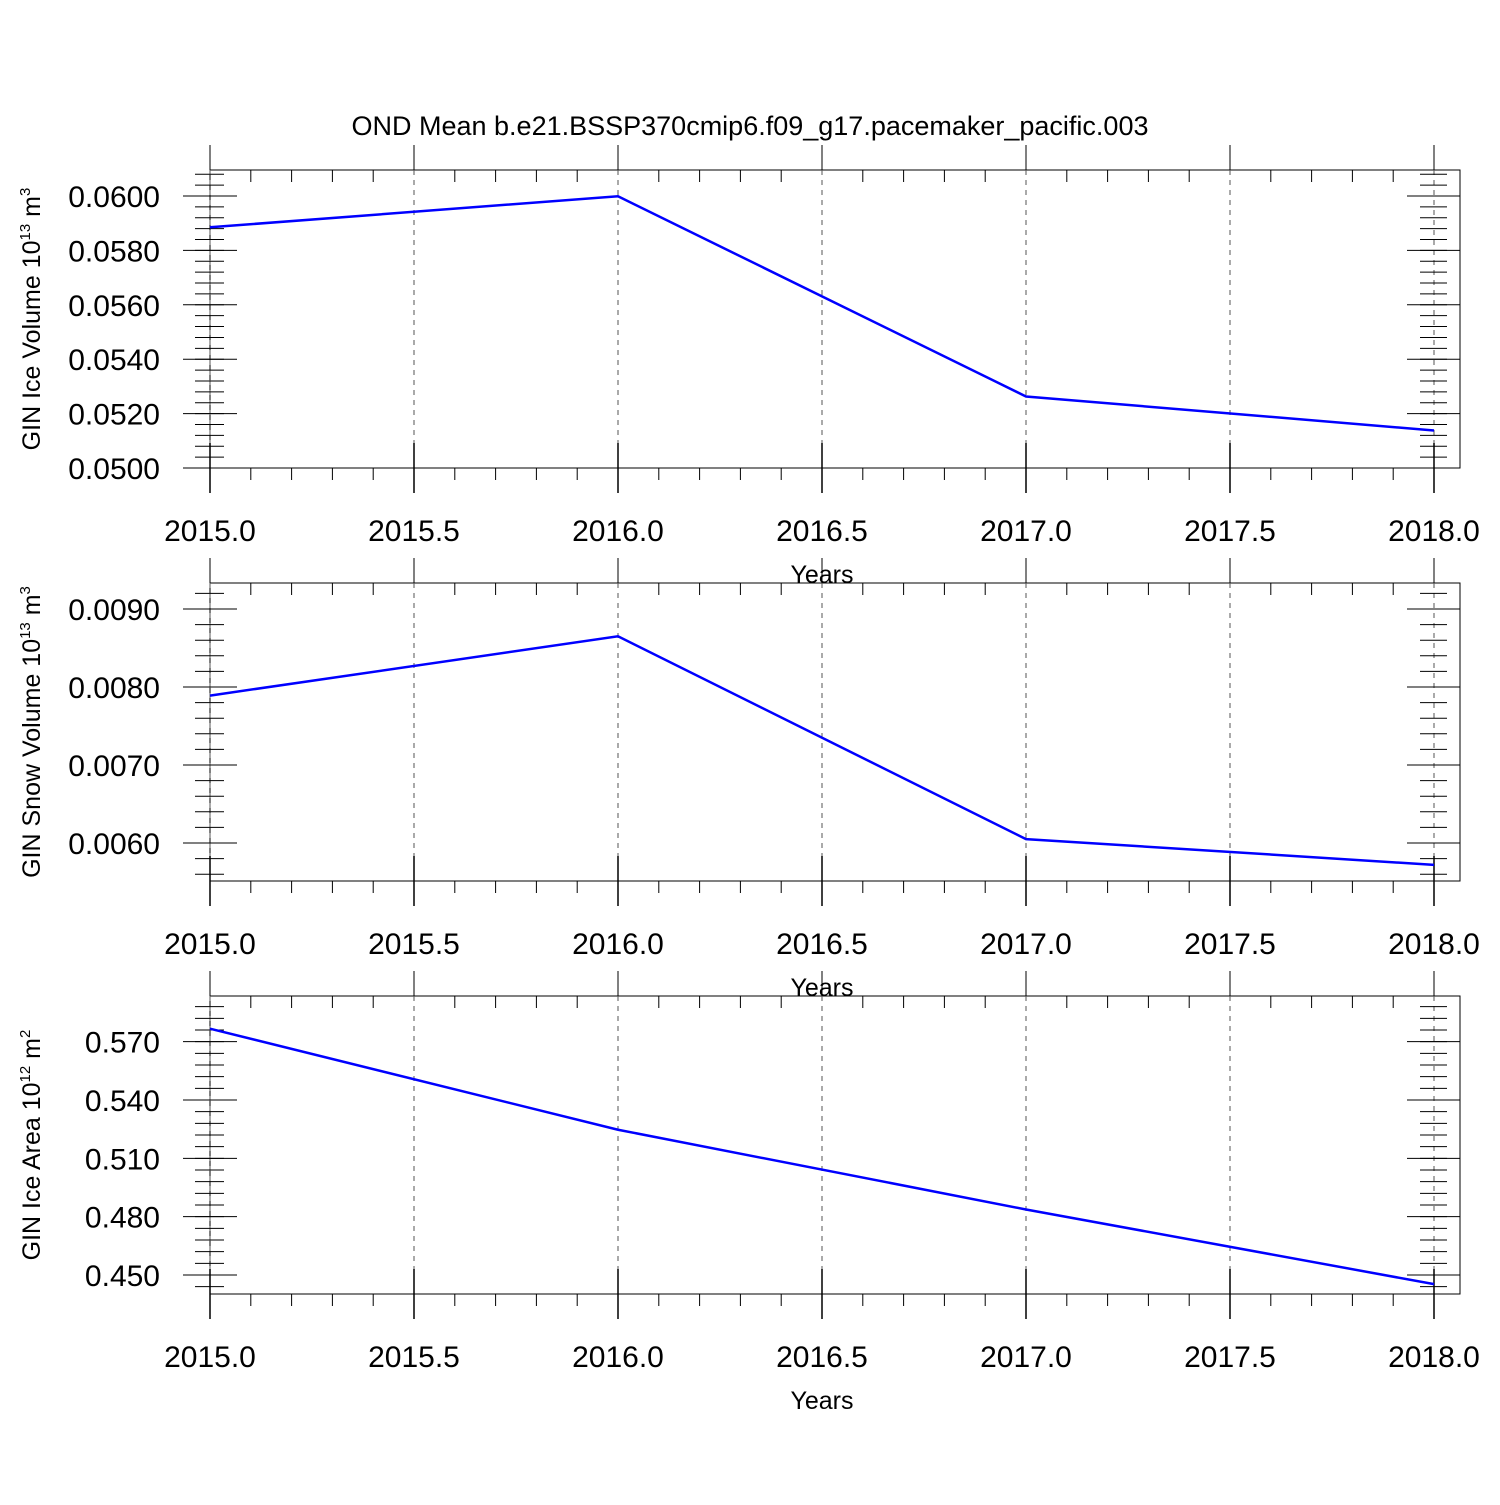 The width and height of the screenshot is (1500, 1505). Describe the element at coordinates (210, 944) in the screenshot. I see `panel-2-x-tick-label: 2015.0` at that location.